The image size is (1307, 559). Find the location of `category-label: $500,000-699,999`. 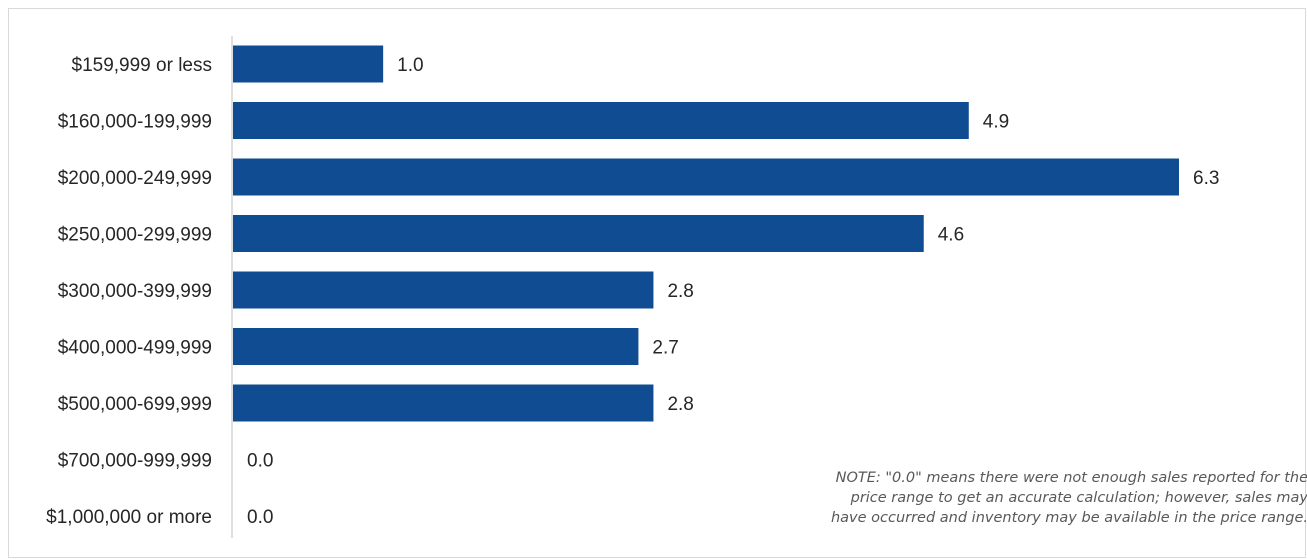

category-label: $500,000-699,999 is located at coordinates (135, 404).